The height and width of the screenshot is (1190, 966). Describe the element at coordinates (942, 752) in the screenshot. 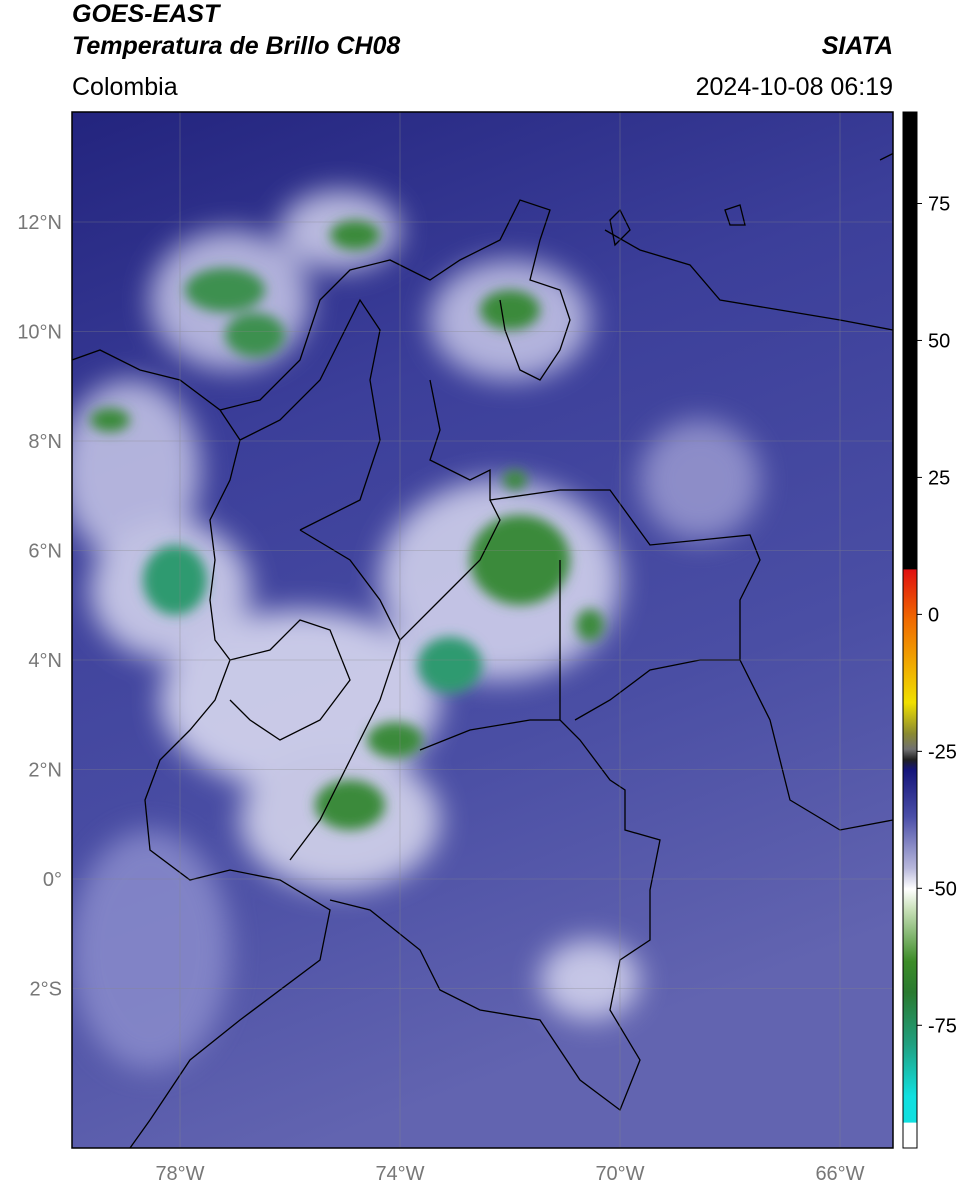

I see `colorbar-tick-label: -25` at that location.